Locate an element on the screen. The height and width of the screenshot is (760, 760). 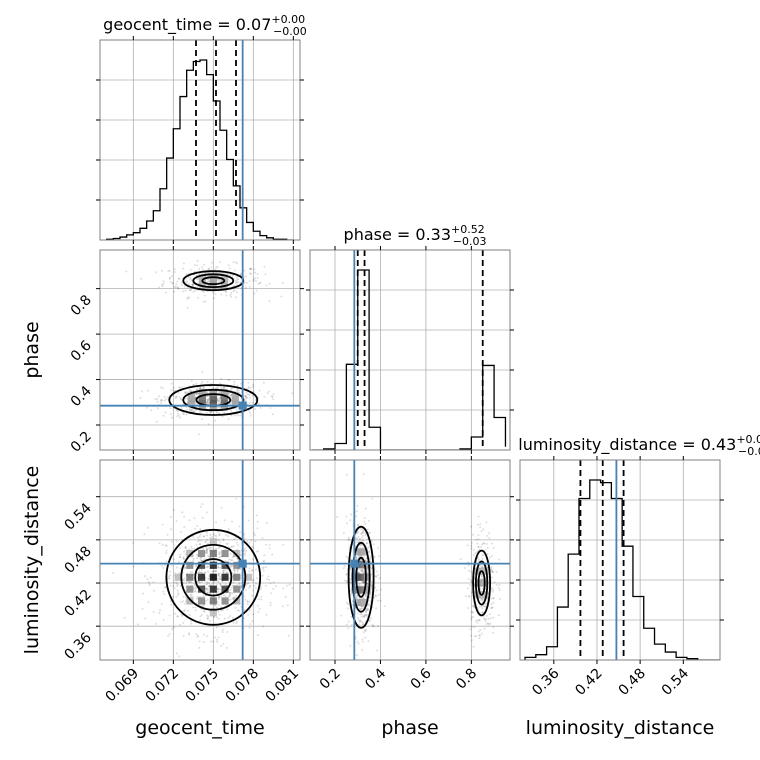
tick-label-y-luminosity-distance: 0.42 is located at coordinates (77, 603).